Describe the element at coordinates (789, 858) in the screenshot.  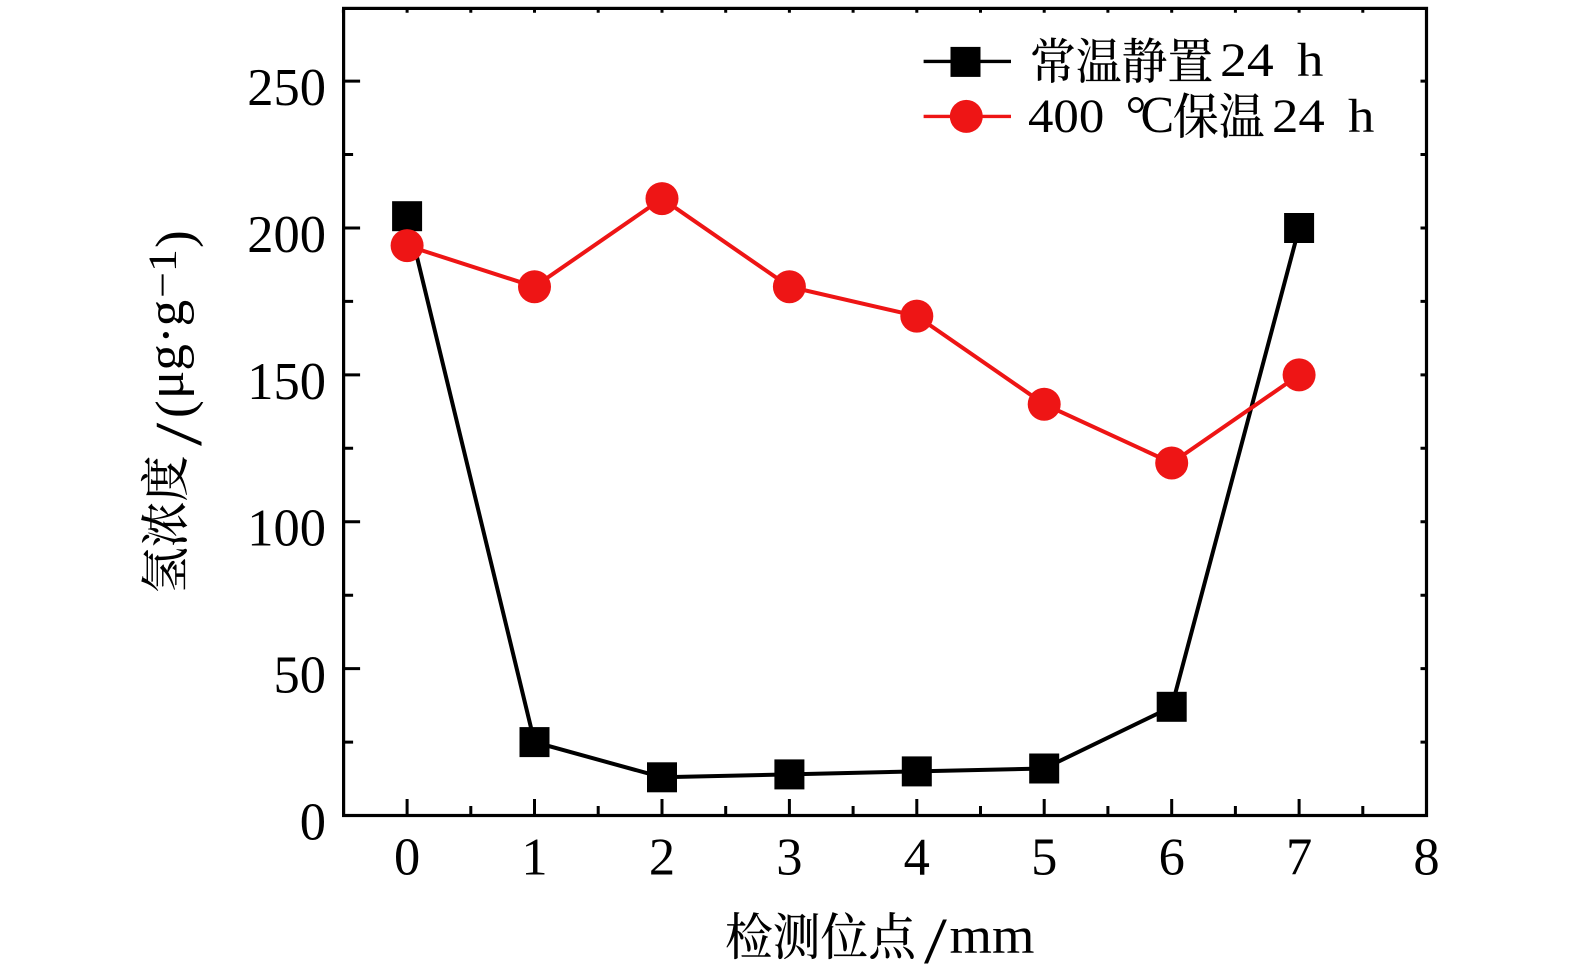
I see `svg-text: 3` at that location.